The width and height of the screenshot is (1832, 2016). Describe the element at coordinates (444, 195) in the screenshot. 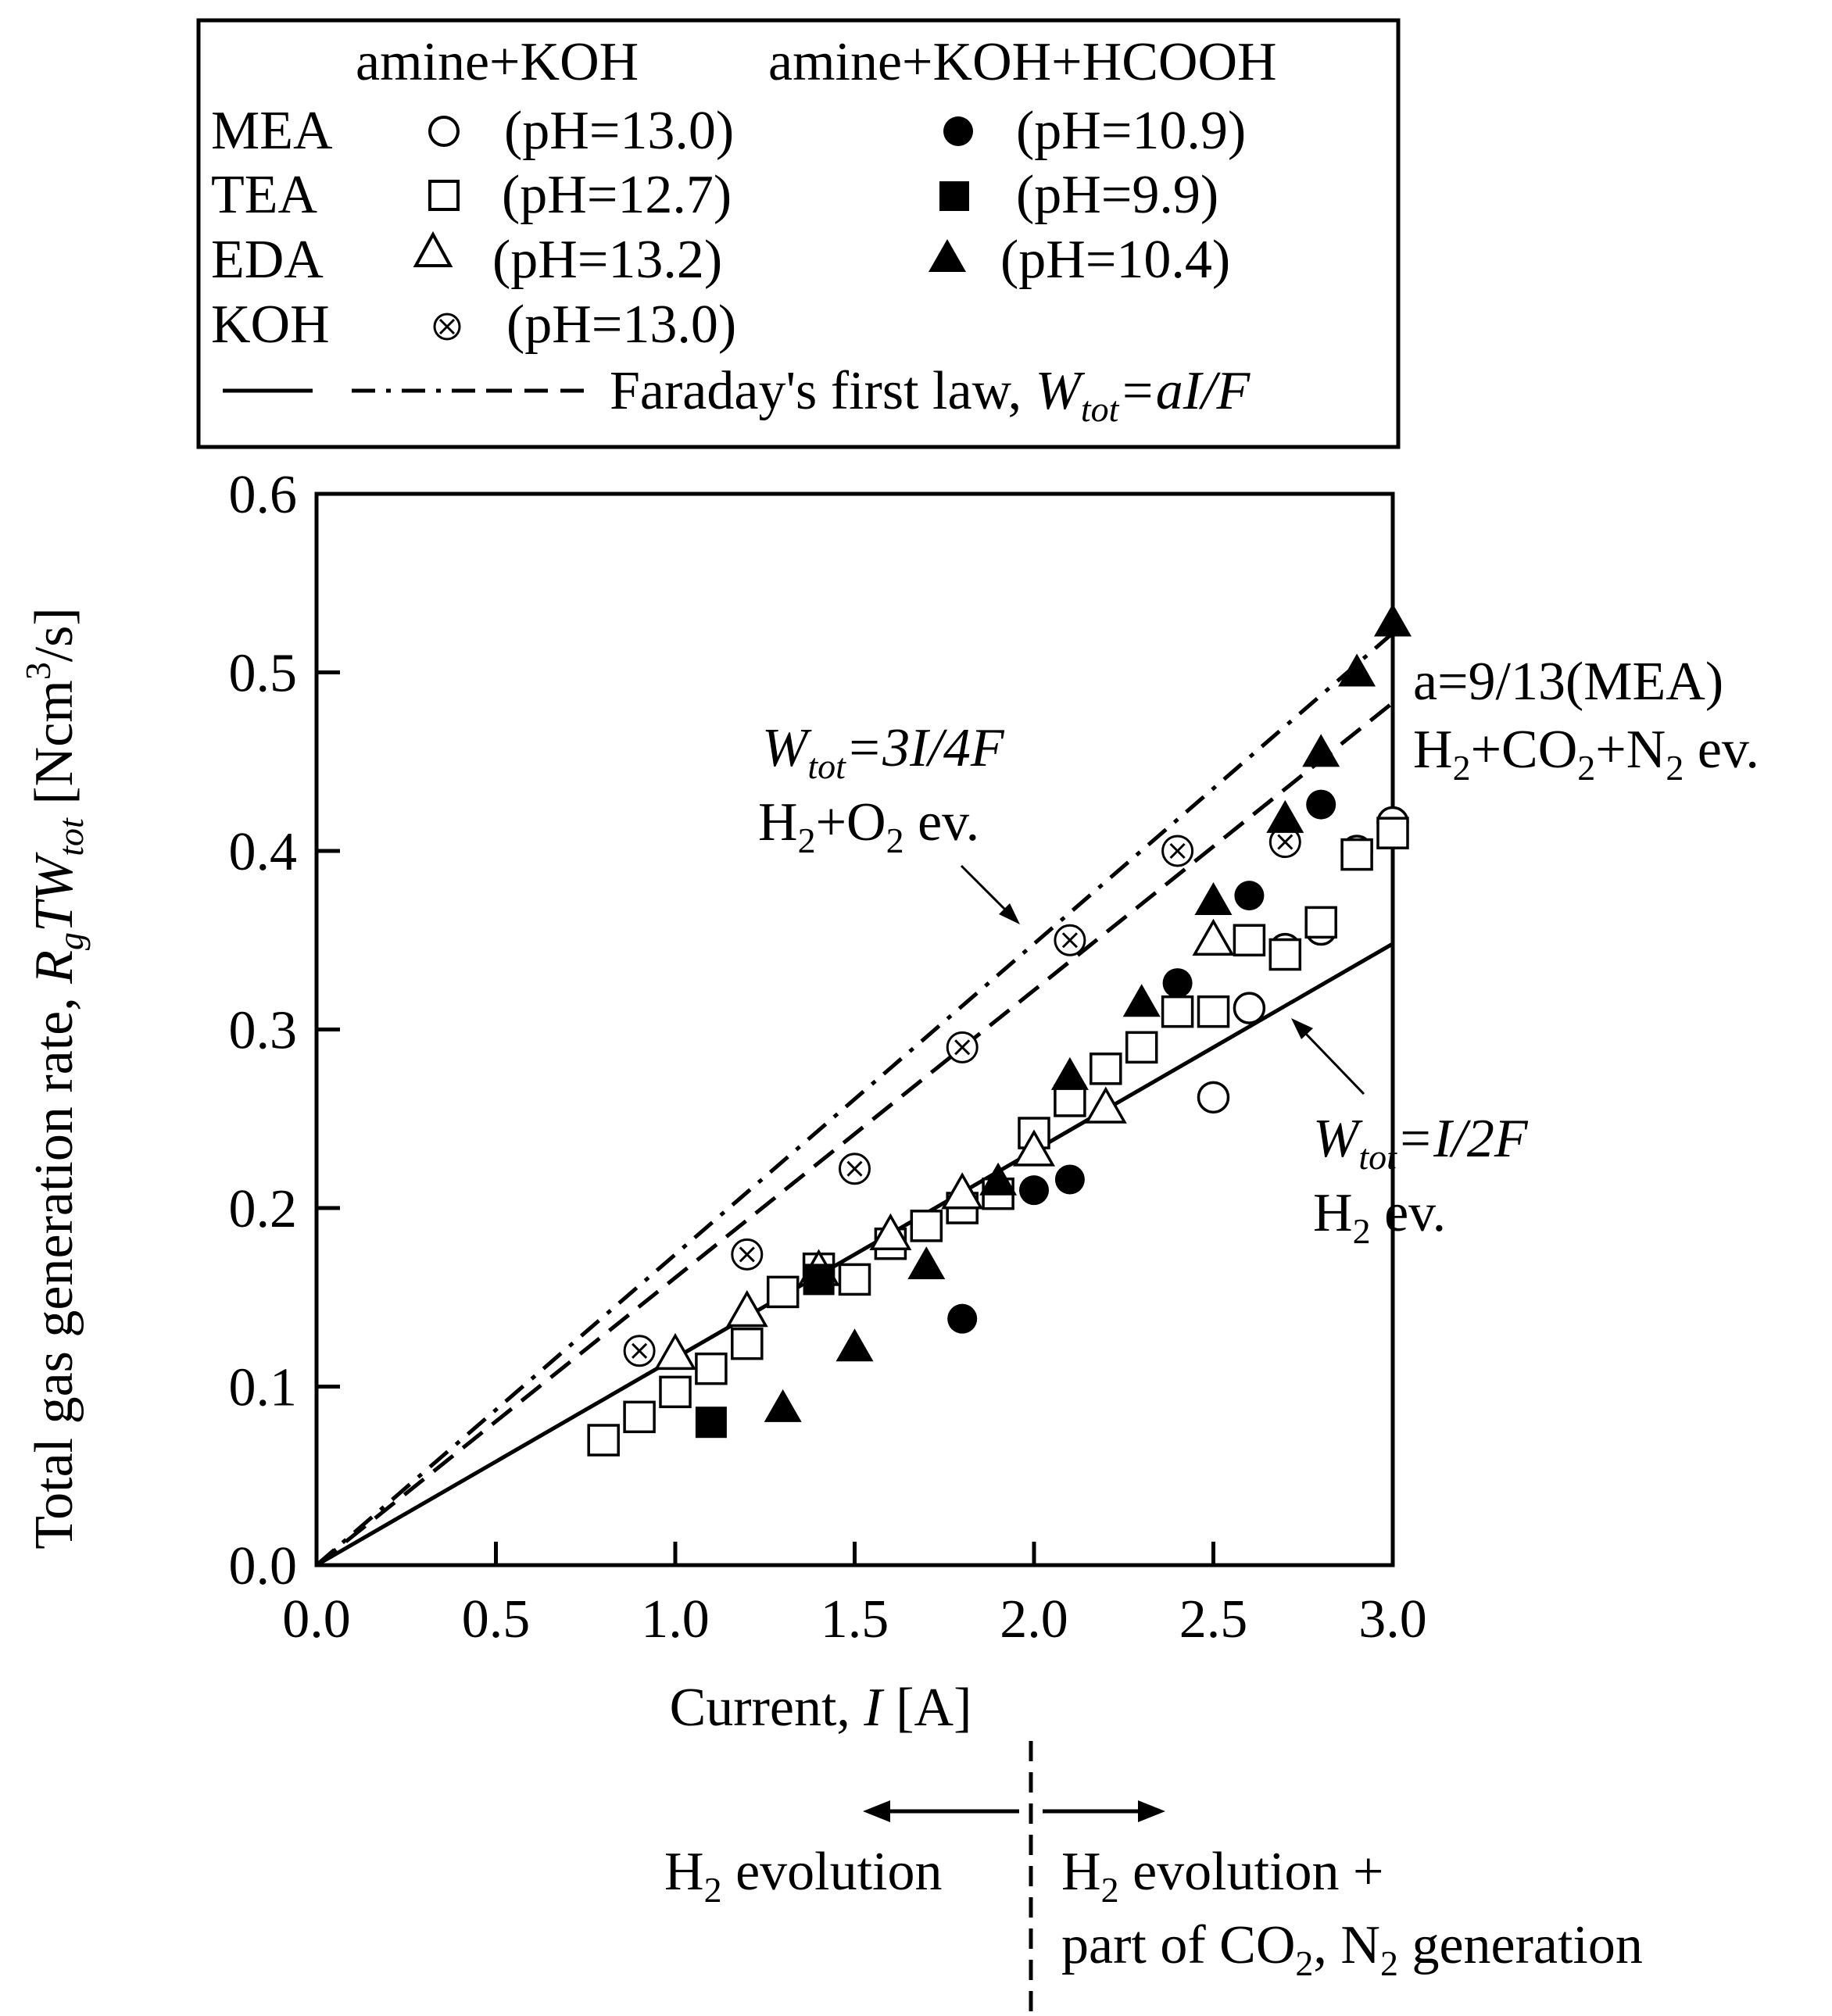

I see `legend-tea-open-square` at that location.